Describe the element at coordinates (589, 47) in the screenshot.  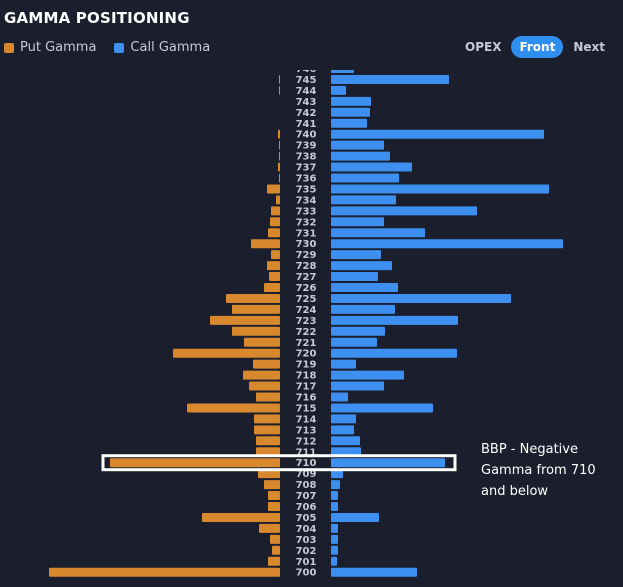
I see `toggle-next: Next` at that location.